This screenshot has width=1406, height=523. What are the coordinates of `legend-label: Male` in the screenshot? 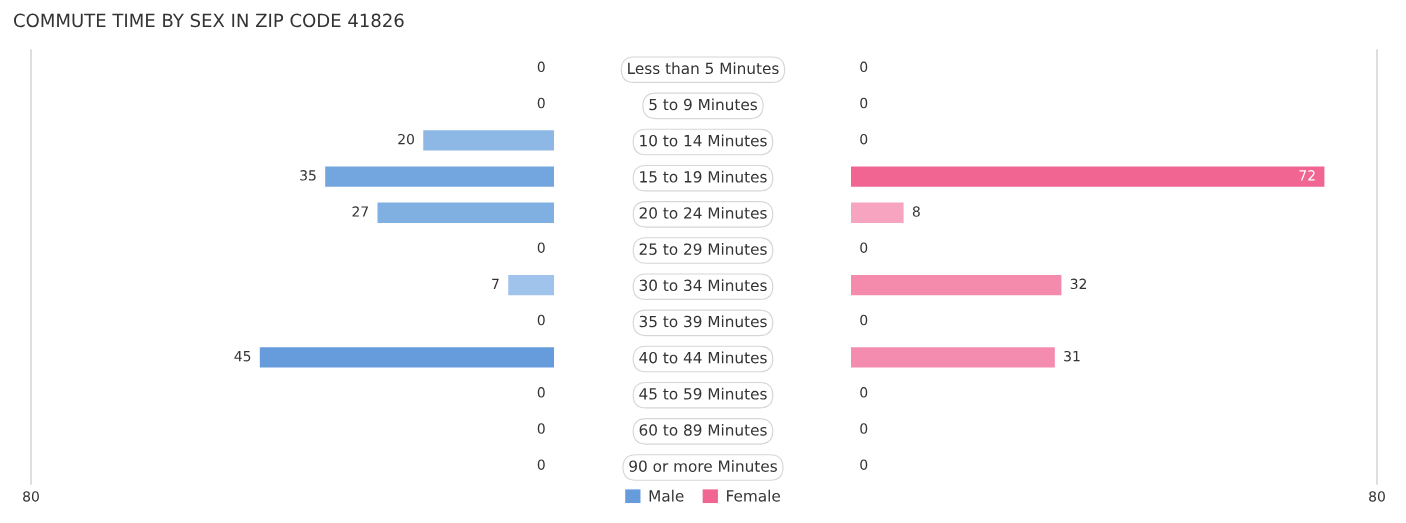 It's located at (666, 495).